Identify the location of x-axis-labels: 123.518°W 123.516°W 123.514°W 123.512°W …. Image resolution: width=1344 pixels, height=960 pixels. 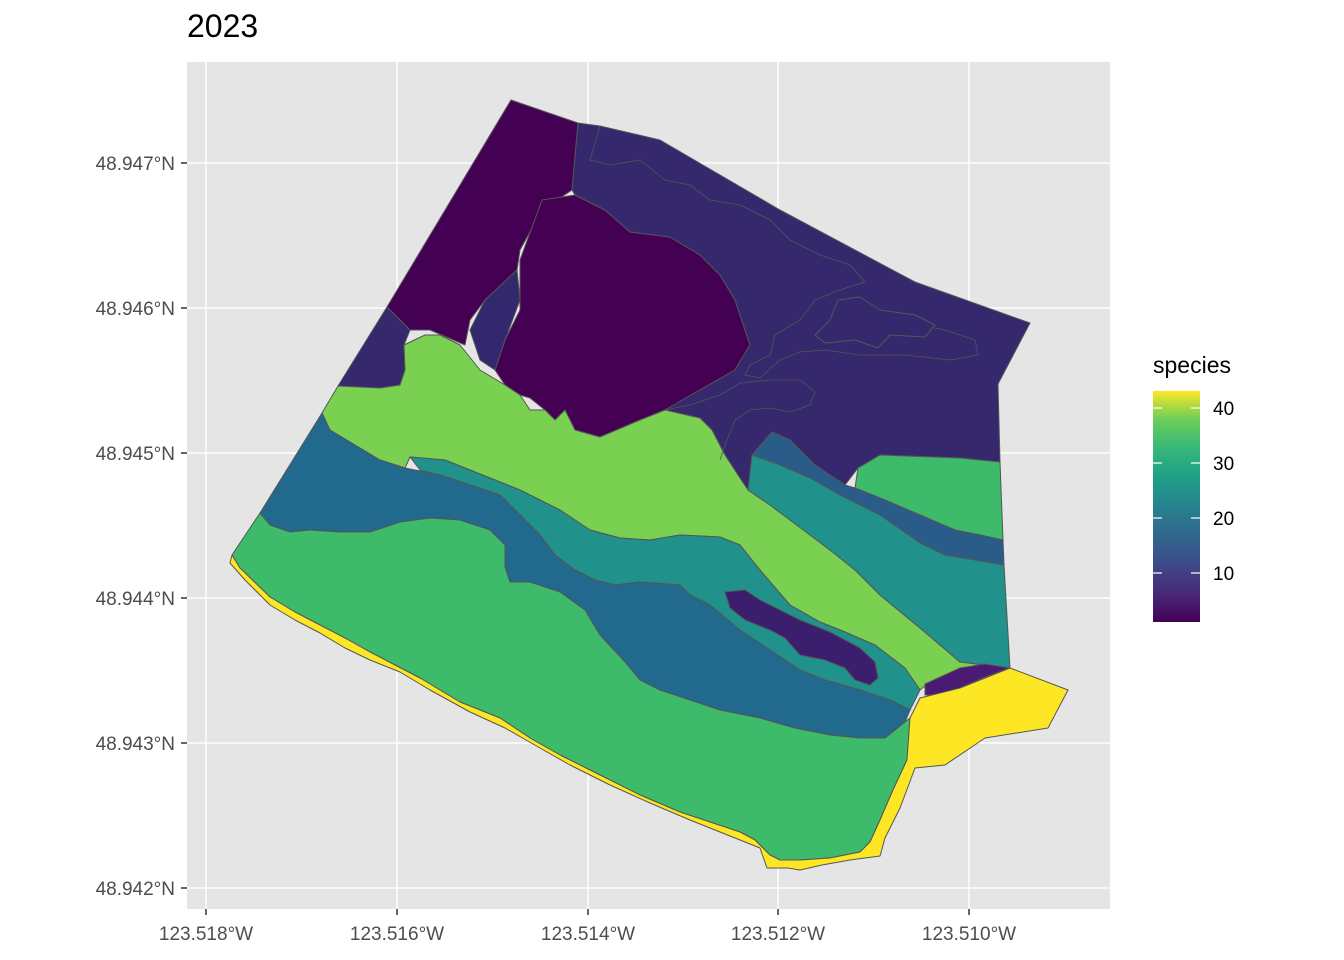
(587, 934).